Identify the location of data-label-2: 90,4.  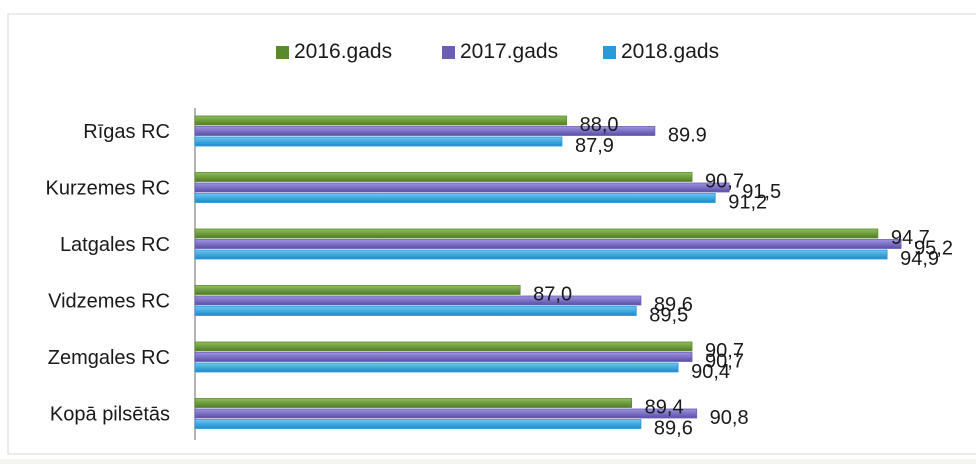
(710, 372).